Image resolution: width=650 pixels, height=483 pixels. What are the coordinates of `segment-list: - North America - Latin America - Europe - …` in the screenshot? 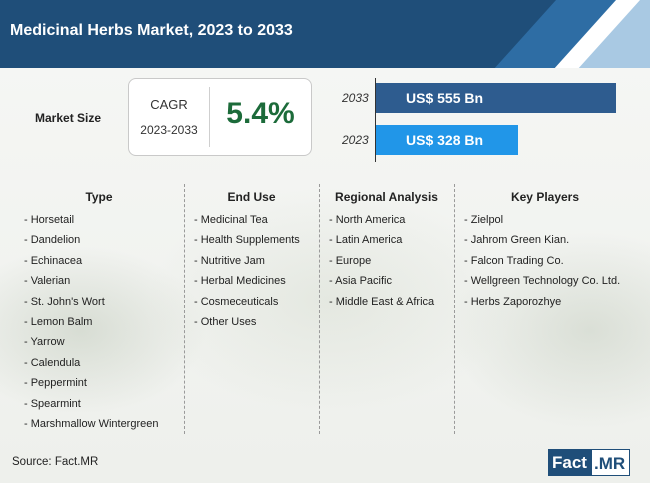 It's located at (386, 261).